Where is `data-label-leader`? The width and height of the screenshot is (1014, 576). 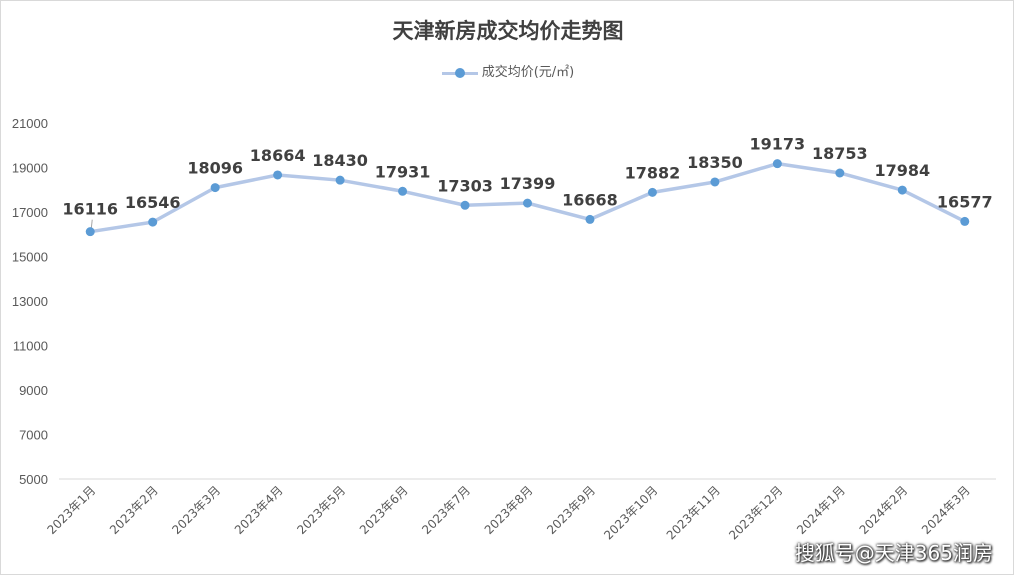
data-label-leader is located at coordinates (91, 224).